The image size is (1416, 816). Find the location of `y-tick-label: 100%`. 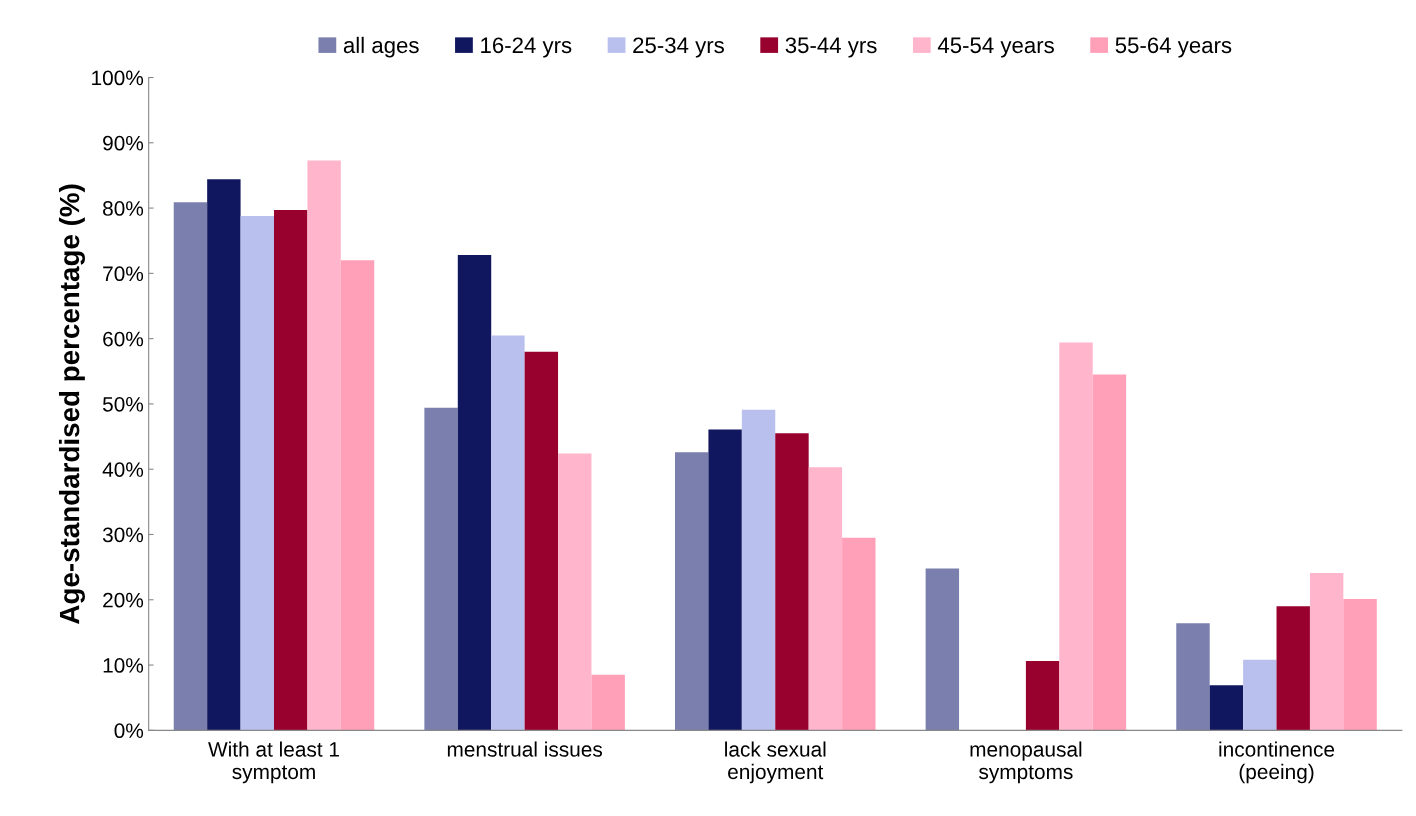

y-tick-label: 100% is located at coordinates (118, 78).